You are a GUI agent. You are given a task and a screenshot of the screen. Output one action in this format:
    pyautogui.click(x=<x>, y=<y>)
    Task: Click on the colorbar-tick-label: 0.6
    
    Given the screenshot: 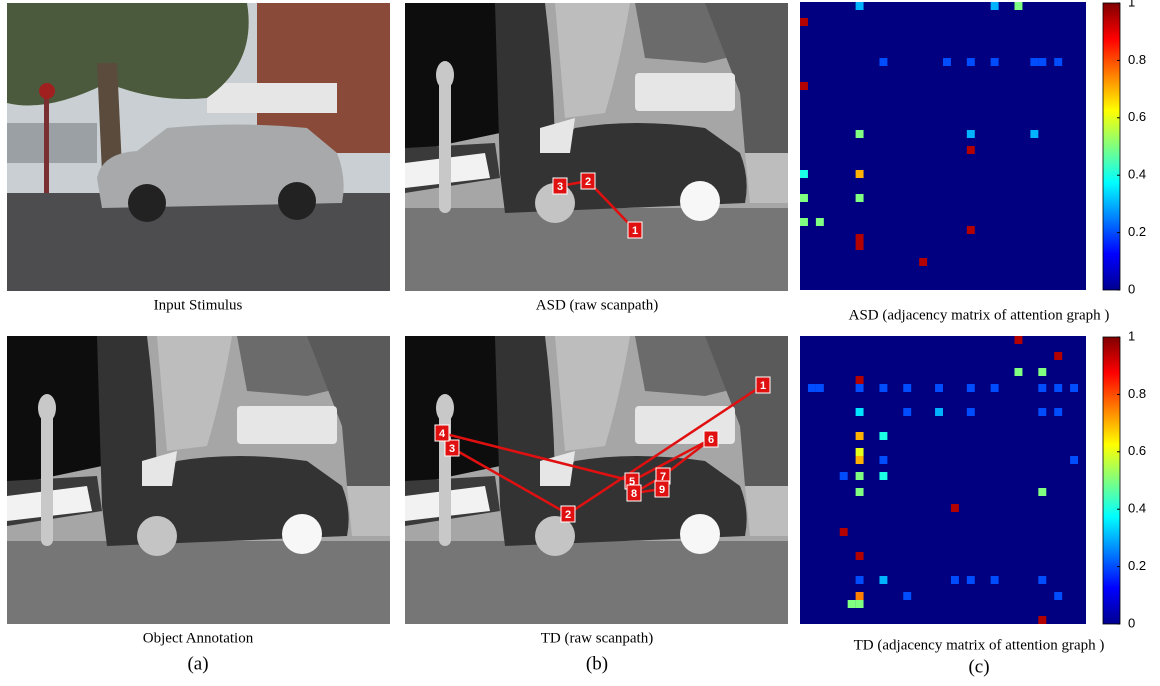 What is the action you would take?
    pyautogui.click(x=1137, y=450)
    